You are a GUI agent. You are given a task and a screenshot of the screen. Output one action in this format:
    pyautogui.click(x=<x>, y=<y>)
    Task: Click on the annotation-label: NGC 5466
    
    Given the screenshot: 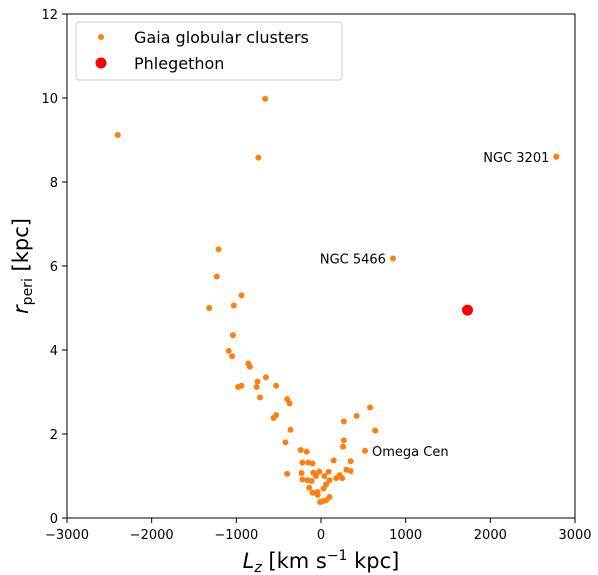 What is the action you would take?
    pyautogui.click(x=353, y=259)
    